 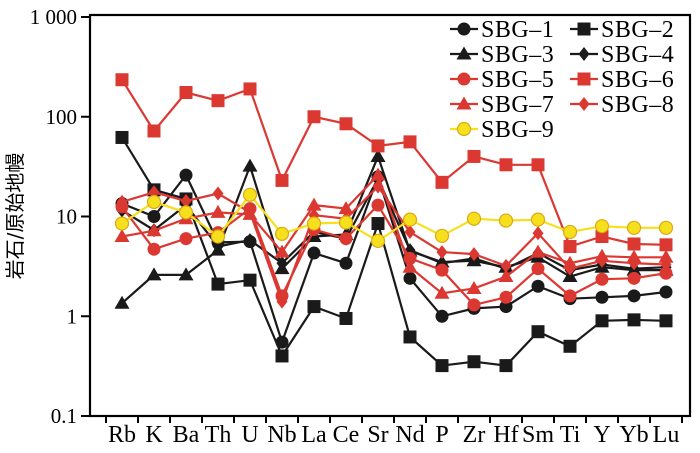 What do you see at coordinates (441, 435) in the screenshot?
I see `x-tick-label: P` at bounding box center [441, 435].